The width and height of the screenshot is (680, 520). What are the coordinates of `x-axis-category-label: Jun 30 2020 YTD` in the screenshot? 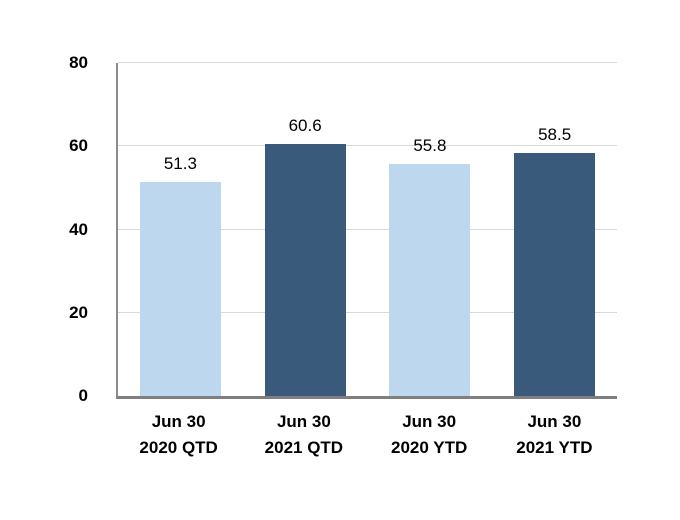 It's located at (429, 434).